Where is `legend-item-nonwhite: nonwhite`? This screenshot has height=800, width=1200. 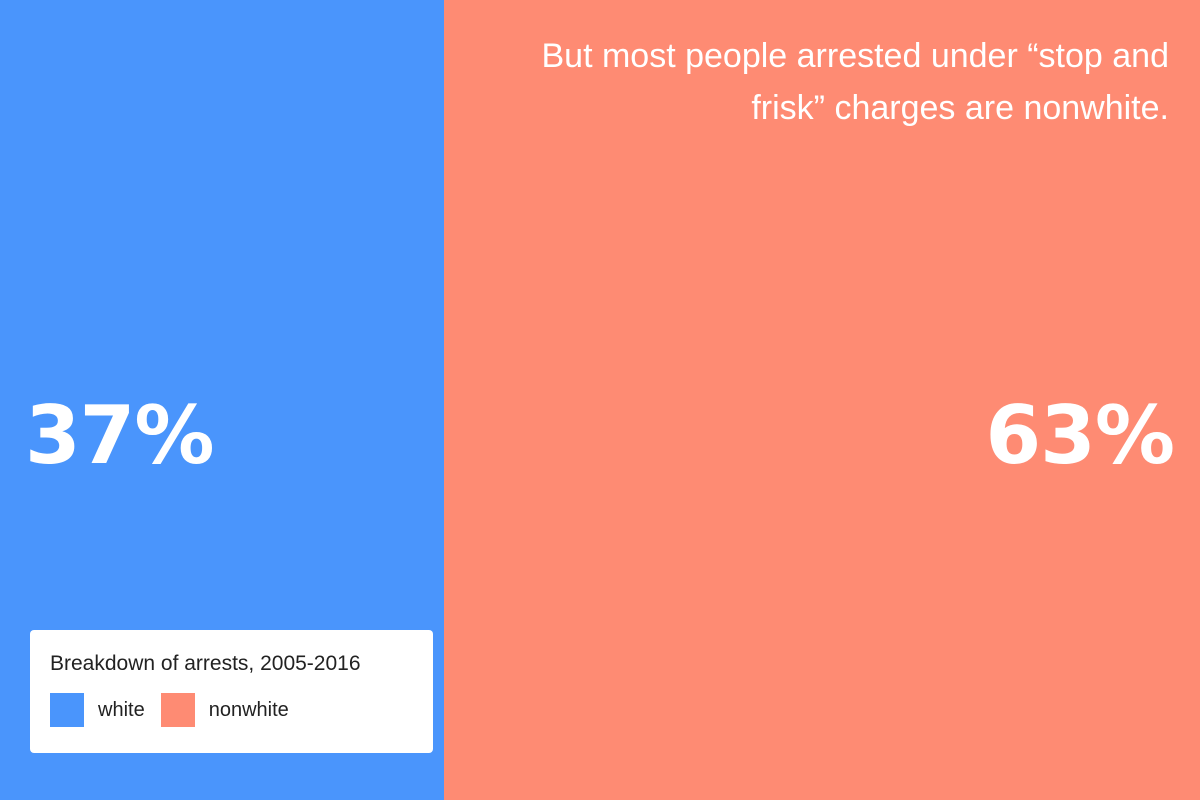
legend-item-nonwhite: nonwhite is located at coordinates (224, 710).